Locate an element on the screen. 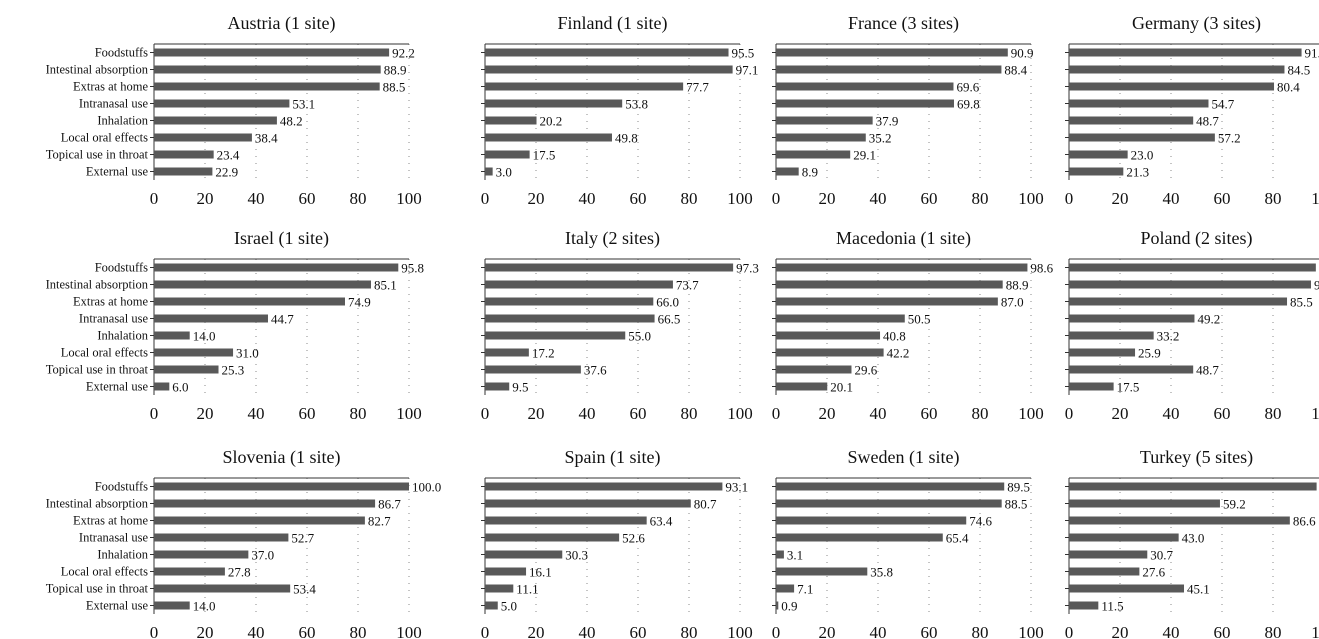 The image size is (1319, 639). category-label: Topical use in throat is located at coordinates (97, 370).